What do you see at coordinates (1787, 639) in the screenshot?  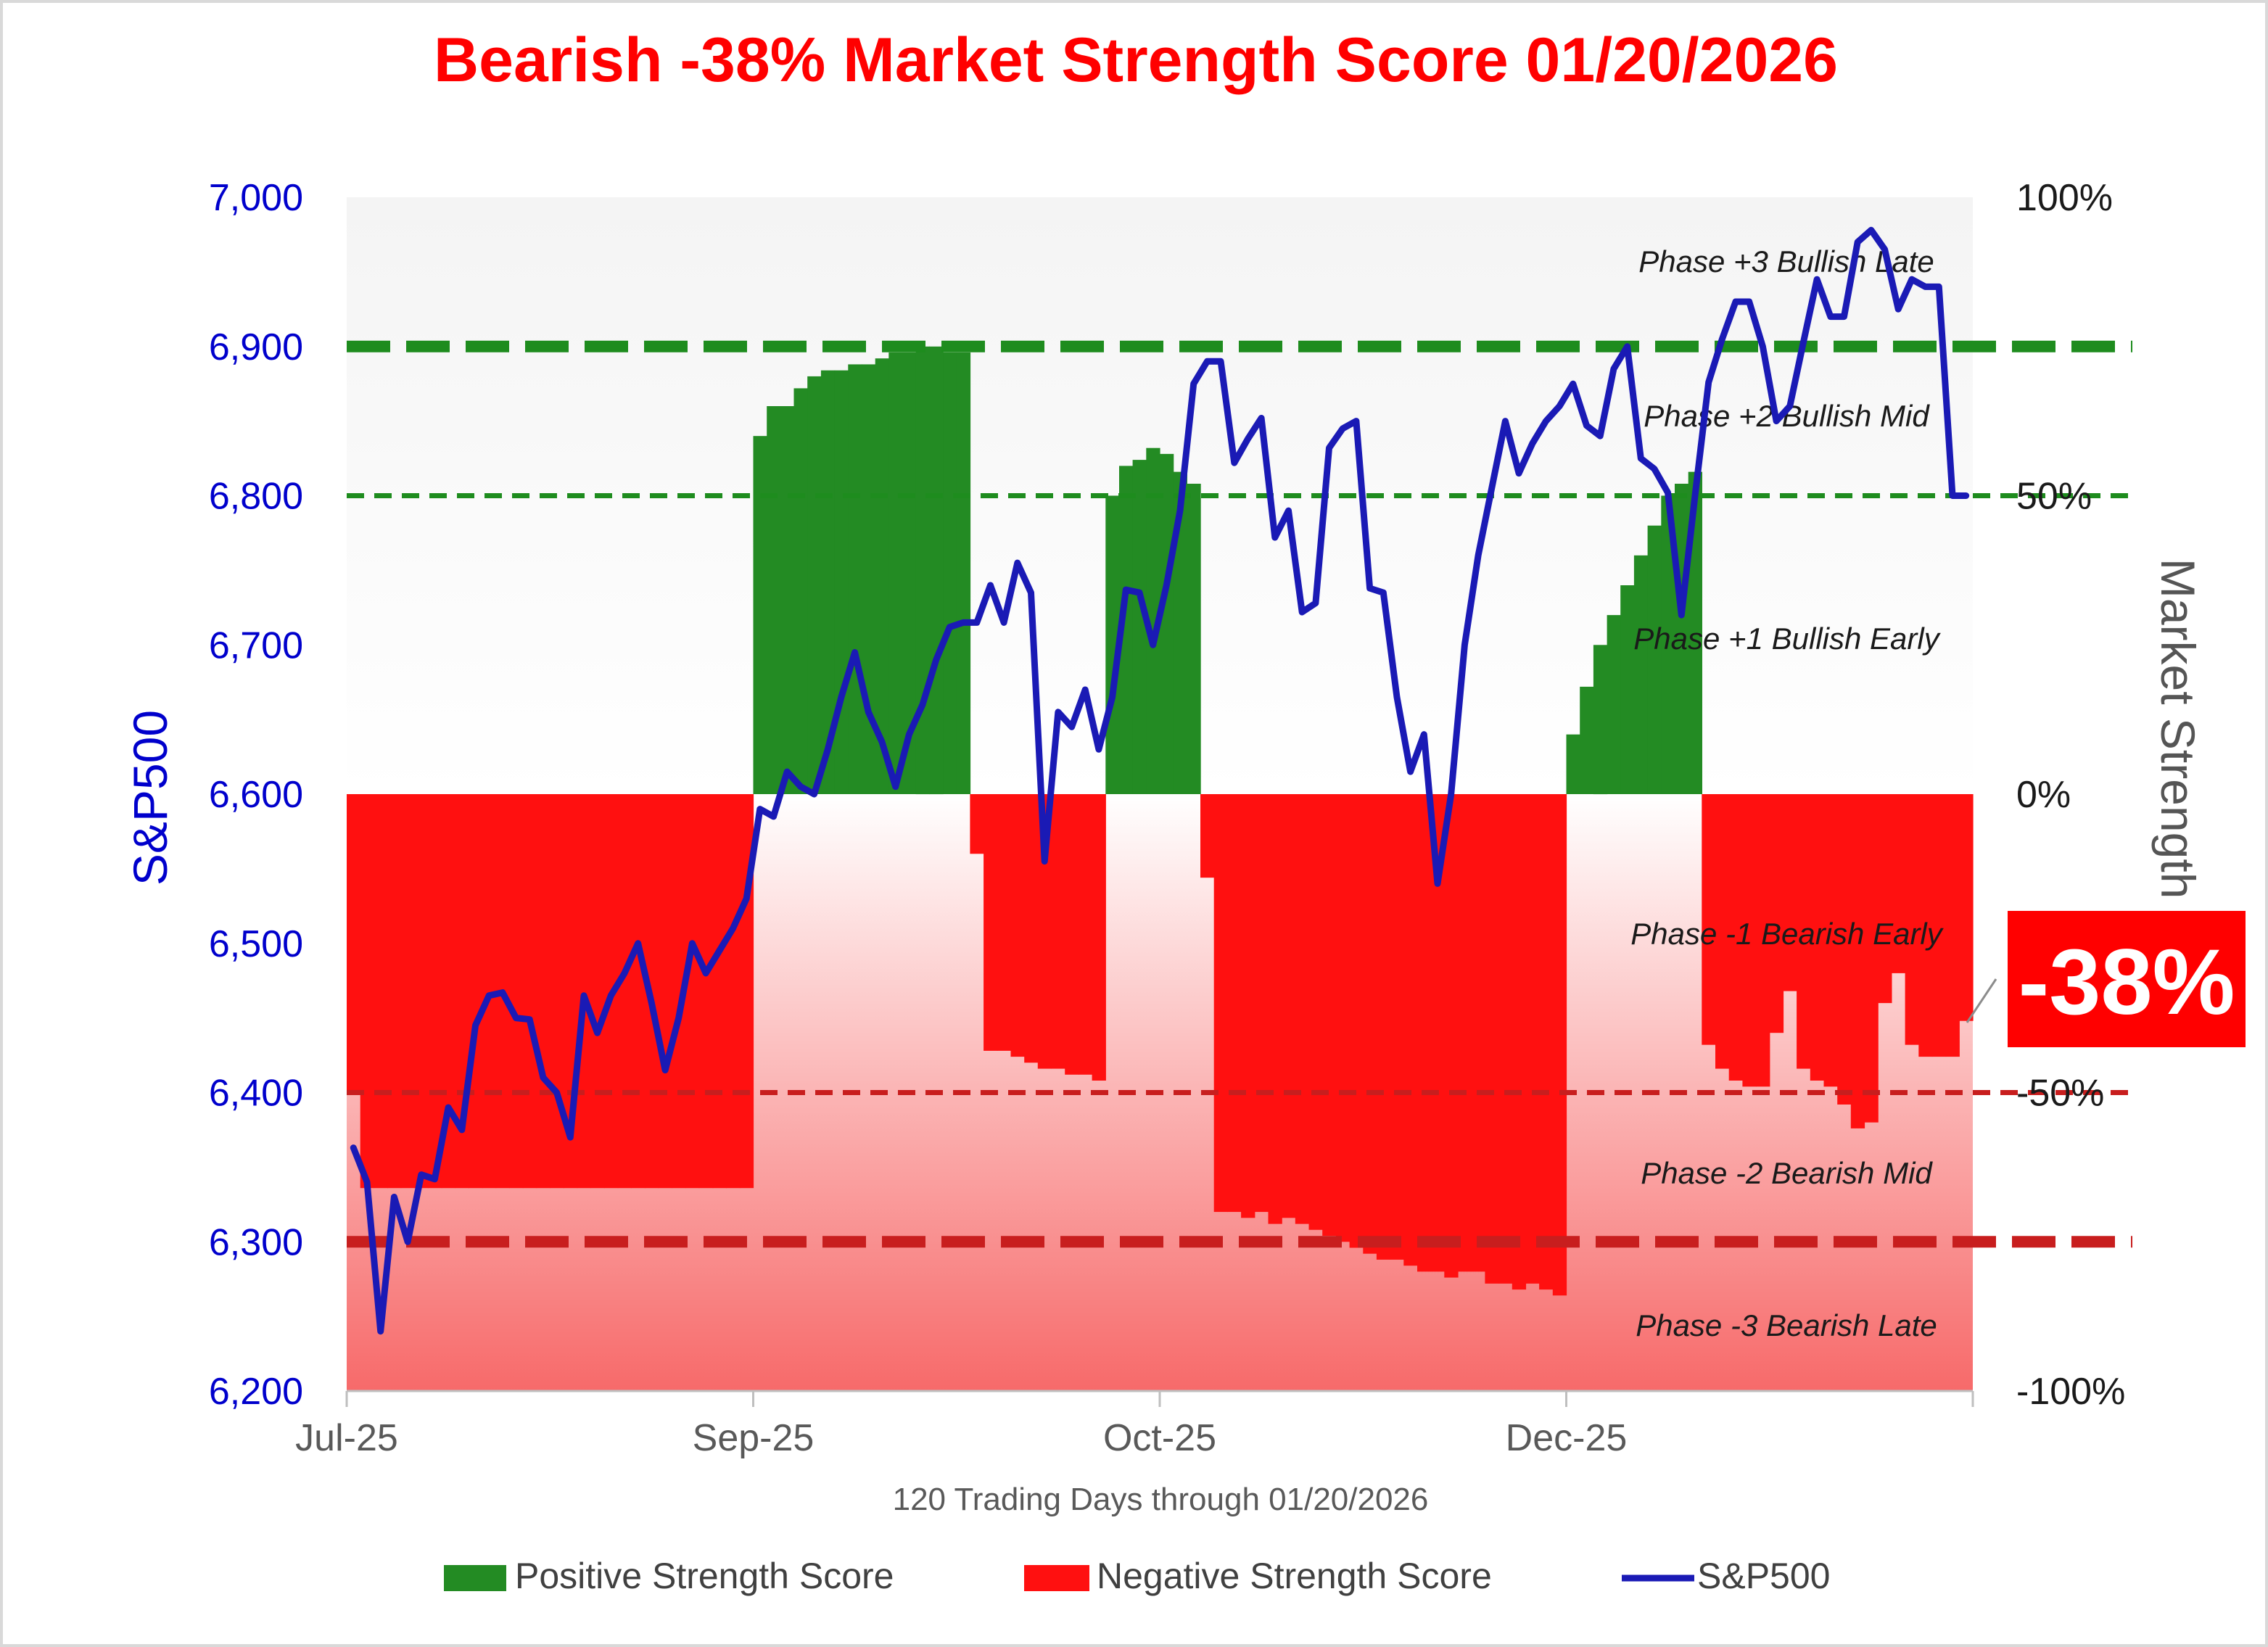 I see `phase-label: Phase +1 Bullish Early` at bounding box center [1787, 639].